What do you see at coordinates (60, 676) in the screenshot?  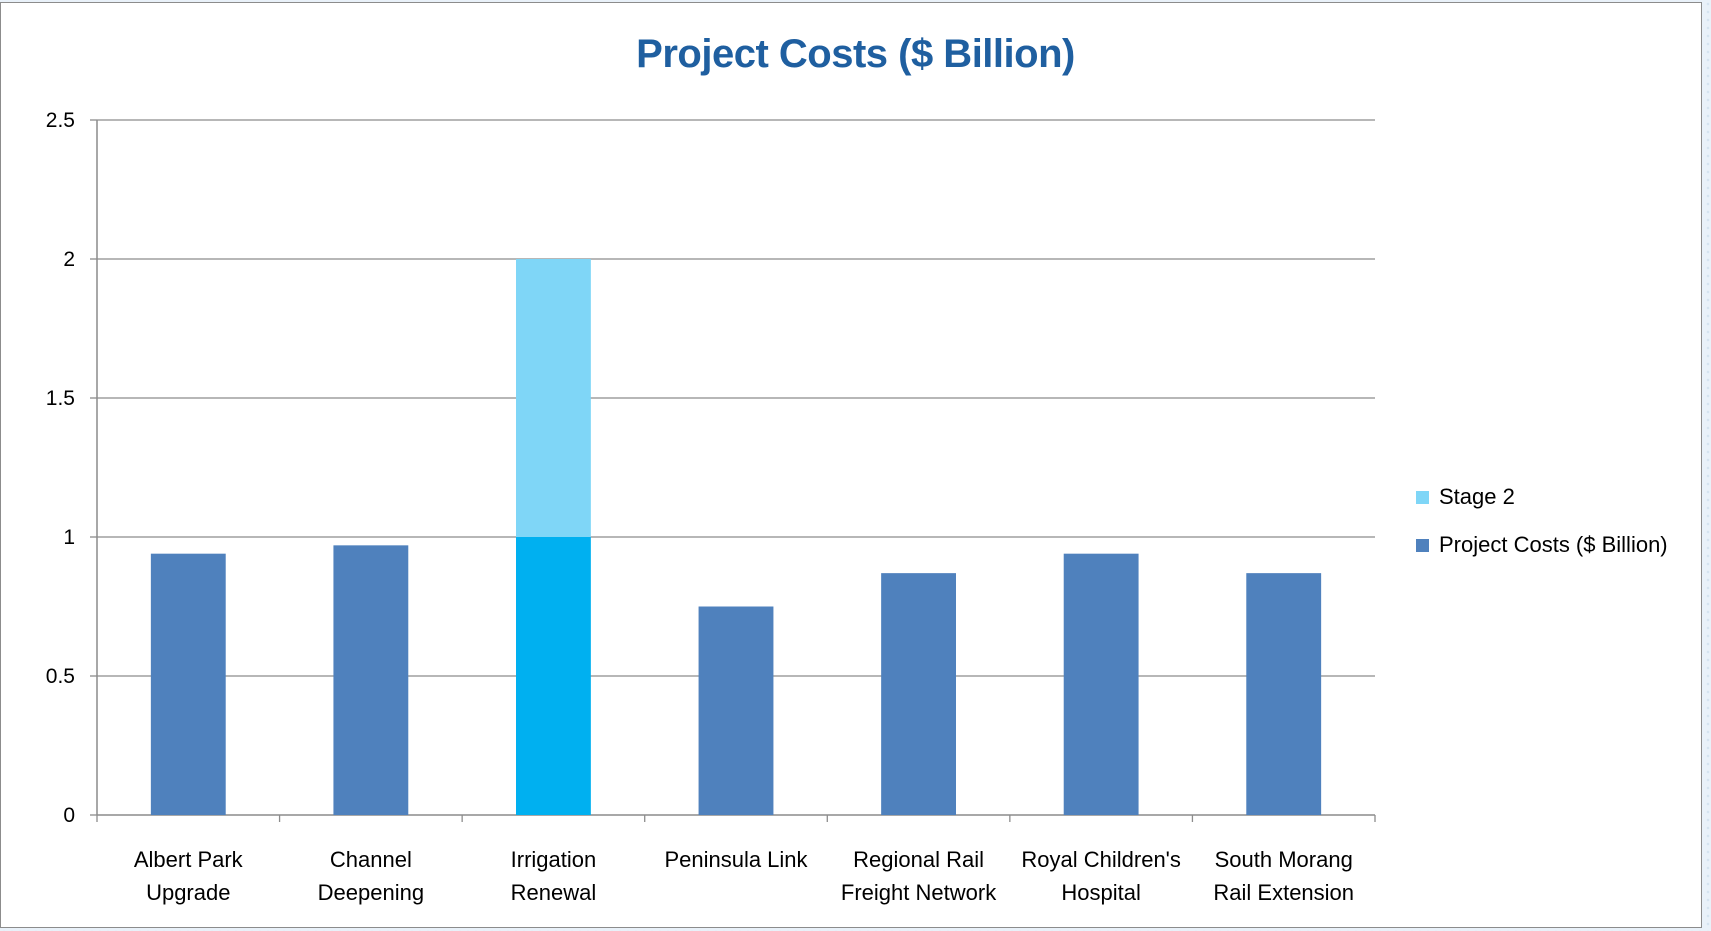 I see `y-tick-label: 0.5` at bounding box center [60, 676].